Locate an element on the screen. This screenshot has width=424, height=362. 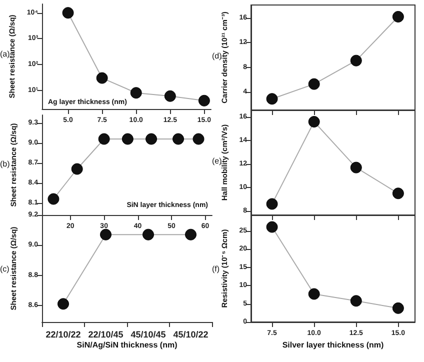
text: (d) is located at coordinates (217, 56).